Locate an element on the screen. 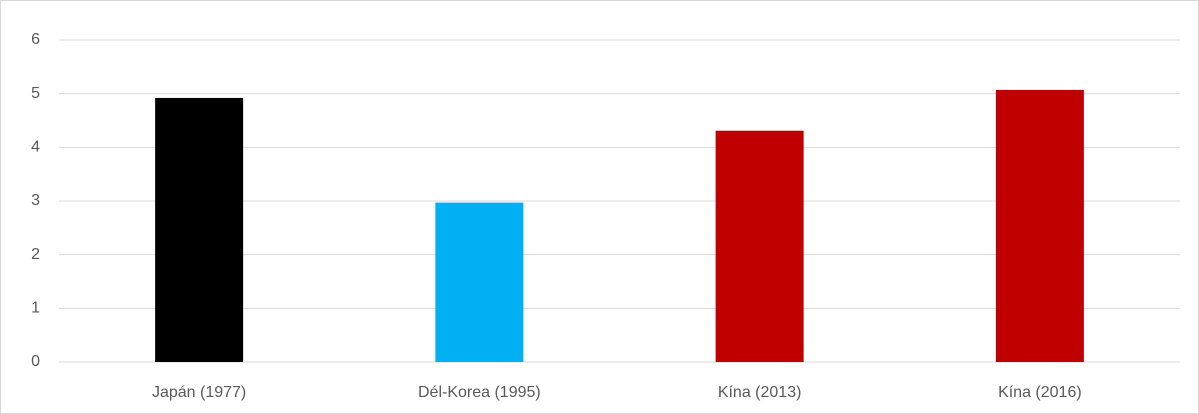 The image size is (1199, 414). y-tick-label: 5 is located at coordinates (35, 93).